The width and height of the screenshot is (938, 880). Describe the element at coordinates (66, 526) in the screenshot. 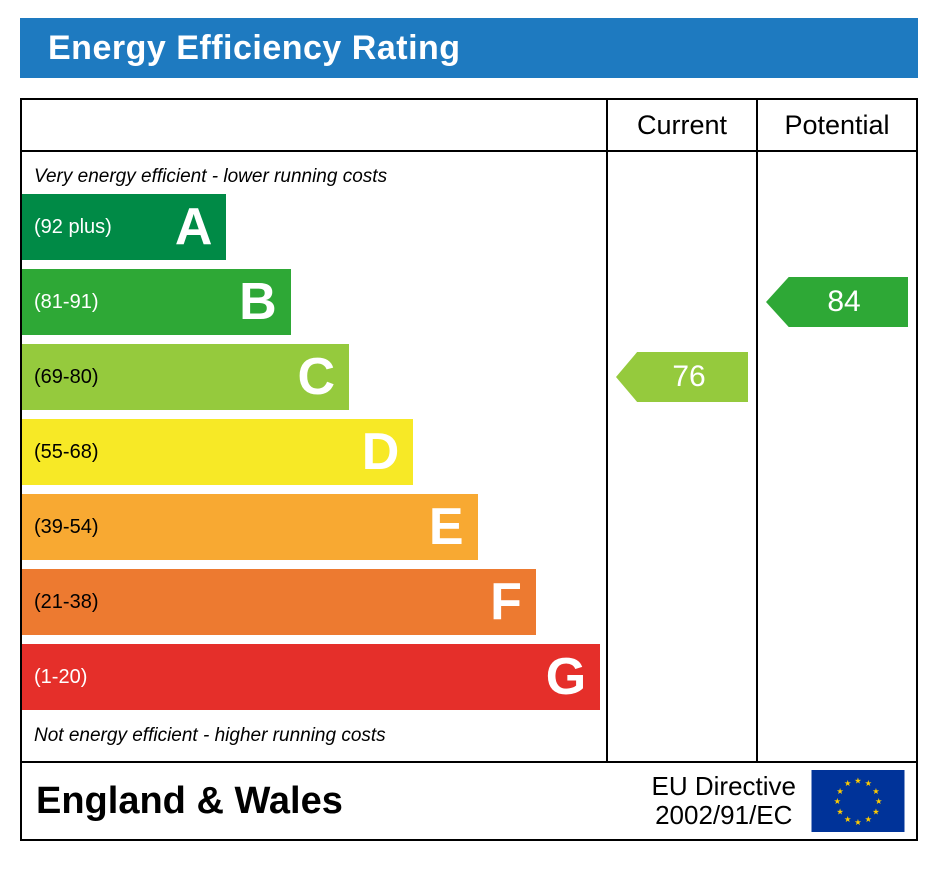

I see `band-e-range: (39-54)` at that location.